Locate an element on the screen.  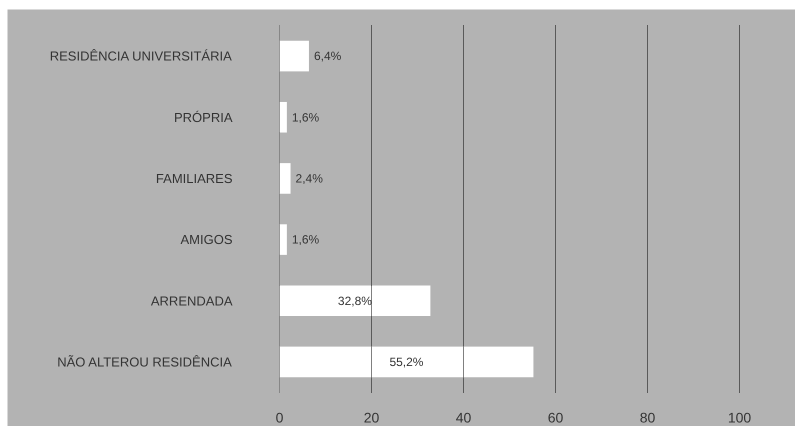
y-tick-label: FAMILIARES is located at coordinates (194, 178).